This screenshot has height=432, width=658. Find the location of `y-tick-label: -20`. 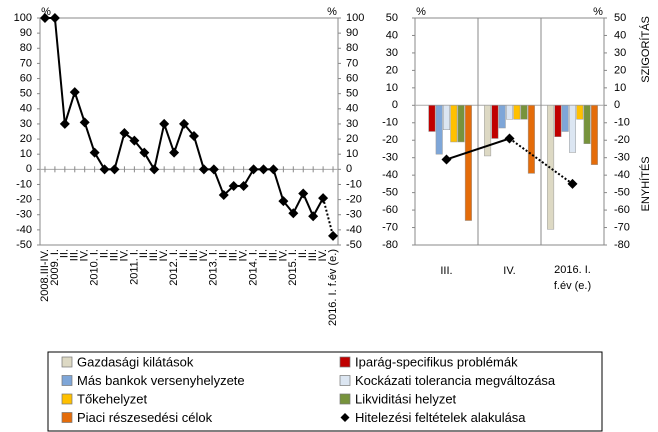

y-tick-label: -20 is located at coordinates (390, 140).